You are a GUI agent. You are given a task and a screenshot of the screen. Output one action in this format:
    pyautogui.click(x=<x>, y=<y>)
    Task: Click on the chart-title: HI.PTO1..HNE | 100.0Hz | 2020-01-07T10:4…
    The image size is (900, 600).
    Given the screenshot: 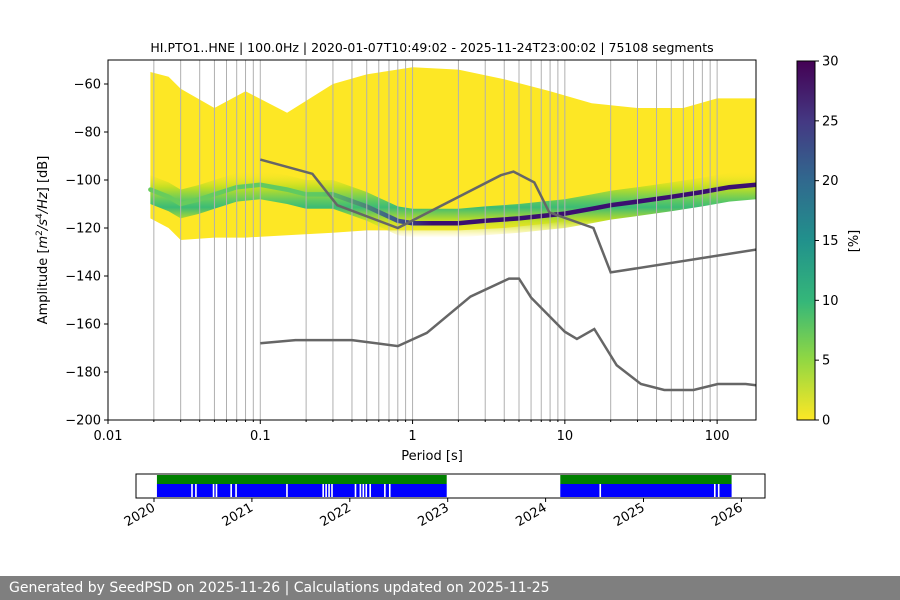 What is the action you would take?
    pyautogui.click(x=431, y=47)
    